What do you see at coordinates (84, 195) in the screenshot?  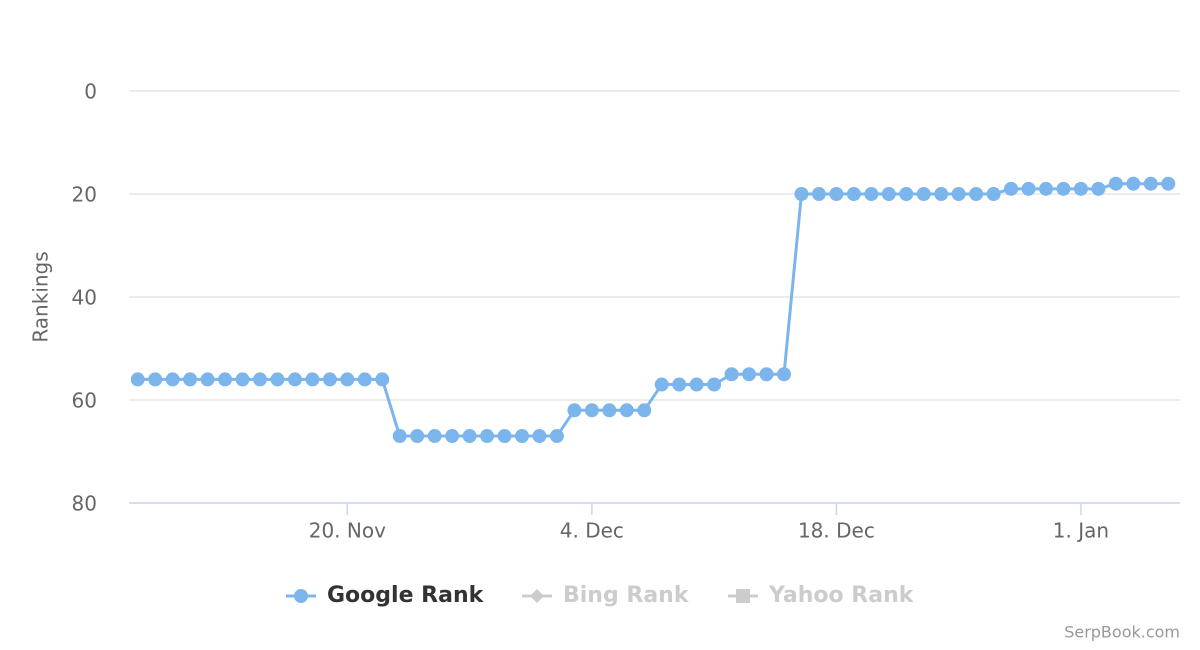 I see `y-tick-label: 20` at bounding box center [84, 195].